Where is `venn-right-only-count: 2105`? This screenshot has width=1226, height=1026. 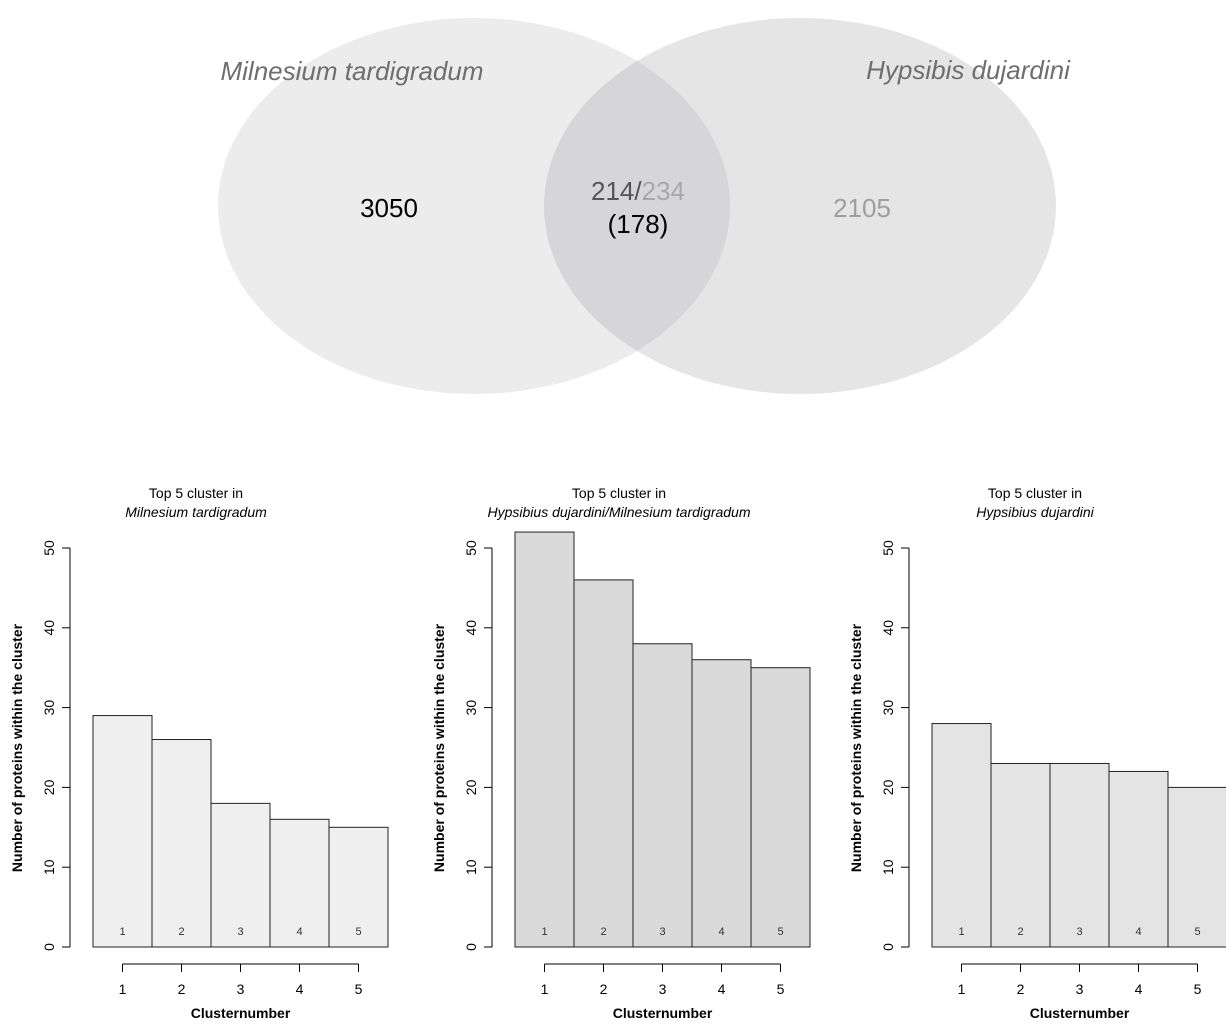
venn-right-only-count: 2105 is located at coordinates (862, 208).